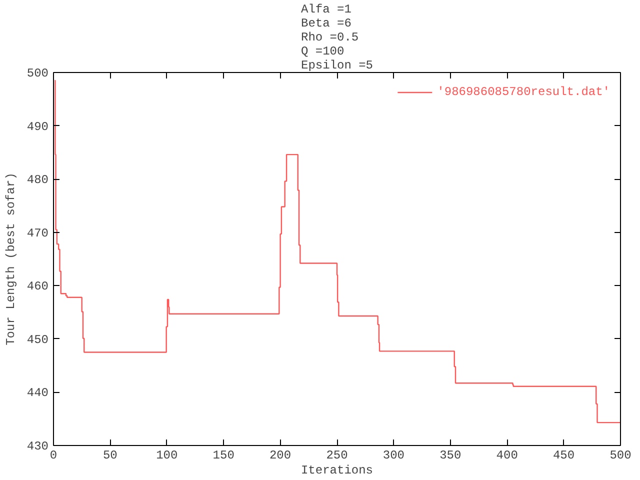  What do you see at coordinates (281, 455) in the screenshot?
I see `x-tick-label: 200` at bounding box center [281, 455].